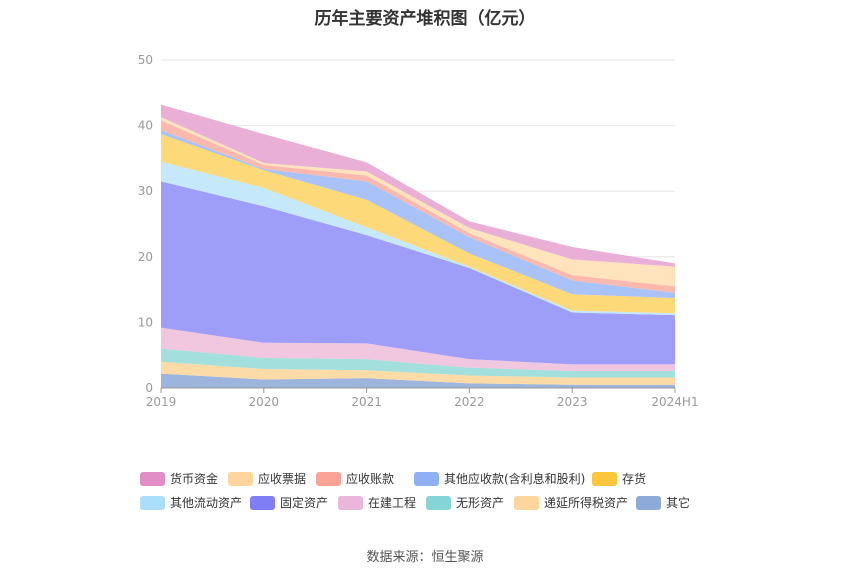 This screenshot has height=575, width=850. Describe the element at coordinates (674, 402) in the screenshot. I see `x-tick-label: 2024H1` at that location.